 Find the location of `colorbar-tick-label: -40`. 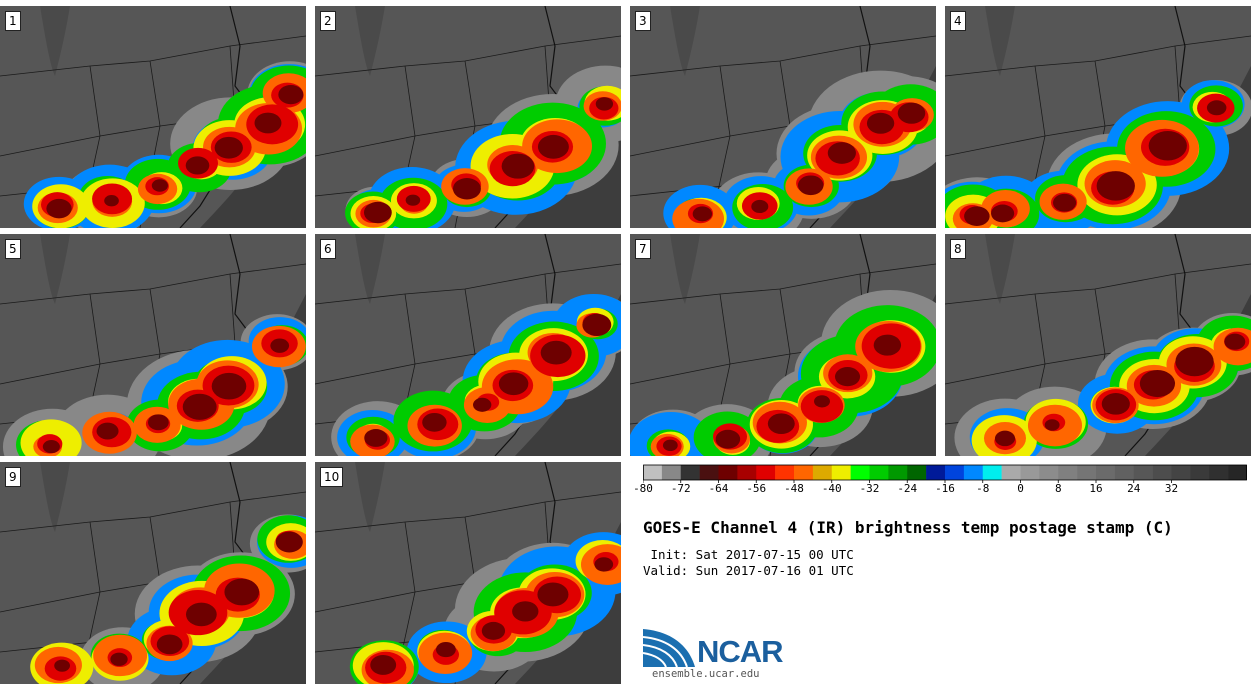

colorbar-tick-label: -40 is located at coordinates (831, 488).